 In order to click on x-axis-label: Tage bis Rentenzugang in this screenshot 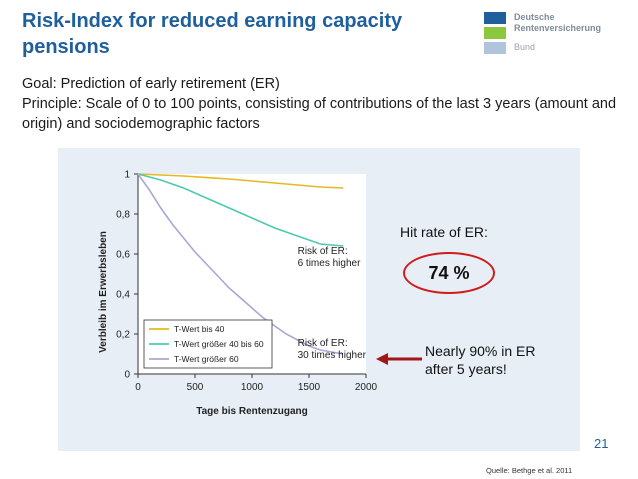, I will do `click(252, 411)`.